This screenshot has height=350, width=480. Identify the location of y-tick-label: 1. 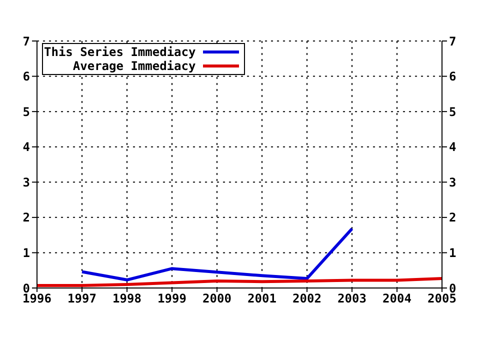
(26, 253).